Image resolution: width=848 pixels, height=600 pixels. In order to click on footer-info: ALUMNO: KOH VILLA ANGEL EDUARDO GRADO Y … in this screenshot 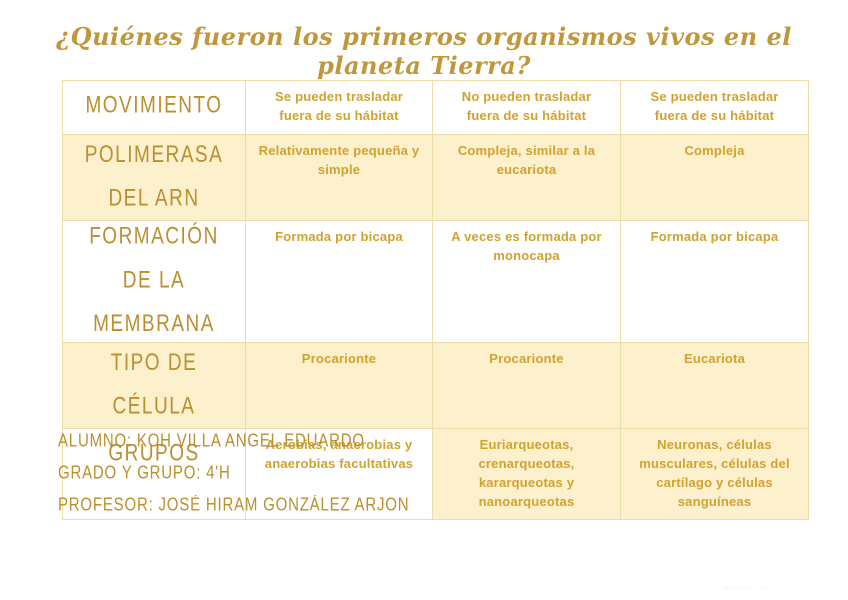, I will do `click(233, 479)`.